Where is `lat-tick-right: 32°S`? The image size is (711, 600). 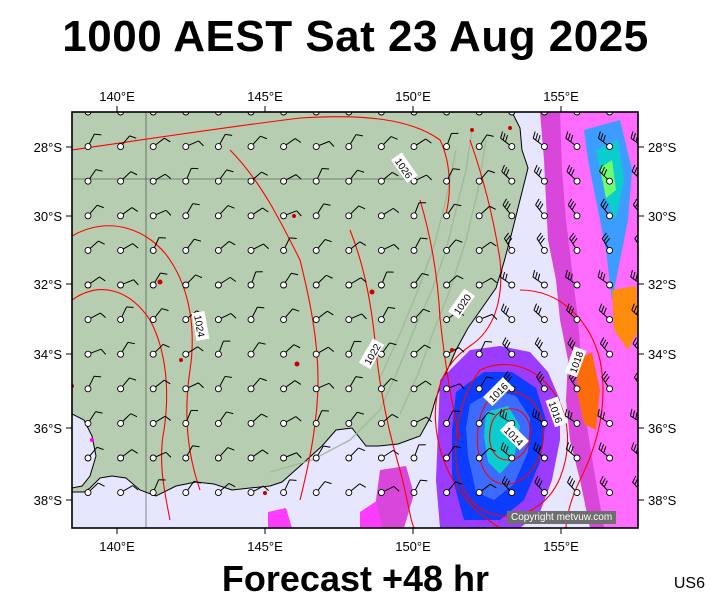
lat-tick-right: 32°S is located at coordinates (662, 284).